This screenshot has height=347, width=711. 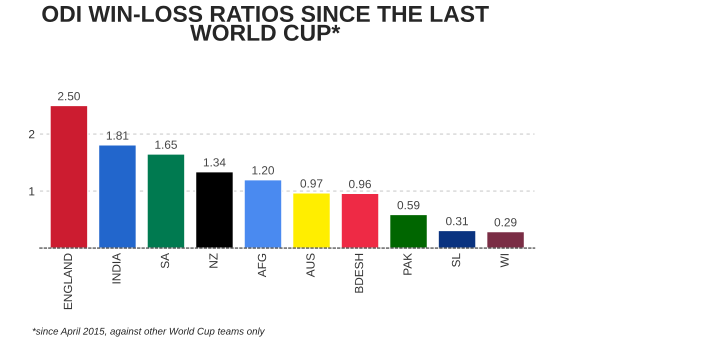 What do you see at coordinates (409, 205) in the screenshot?
I see `data-label: 0.59` at bounding box center [409, 205].